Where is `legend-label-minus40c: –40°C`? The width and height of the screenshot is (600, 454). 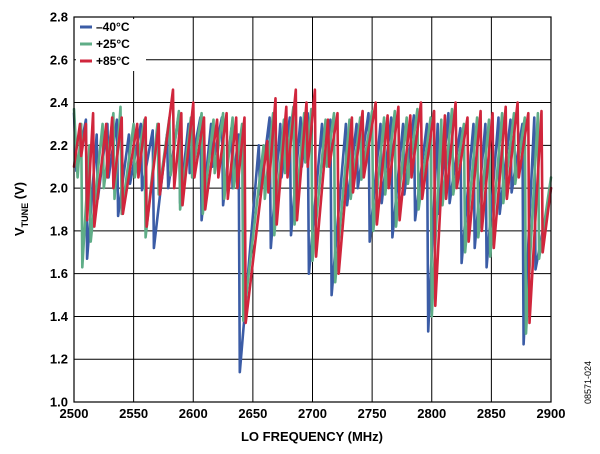 legend-label-minus40c: –40°C is located at coordinates (113, 27).